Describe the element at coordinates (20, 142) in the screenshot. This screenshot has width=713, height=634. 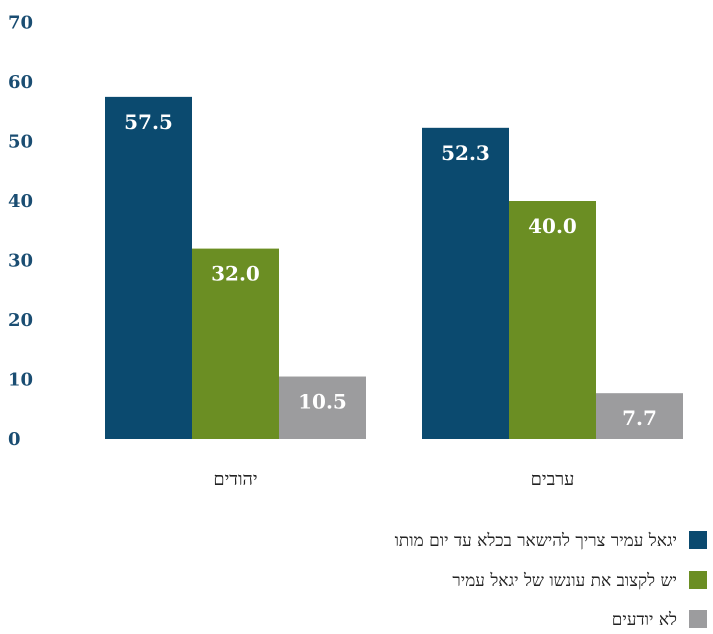
I see `y-tick-label: 50` at that location.